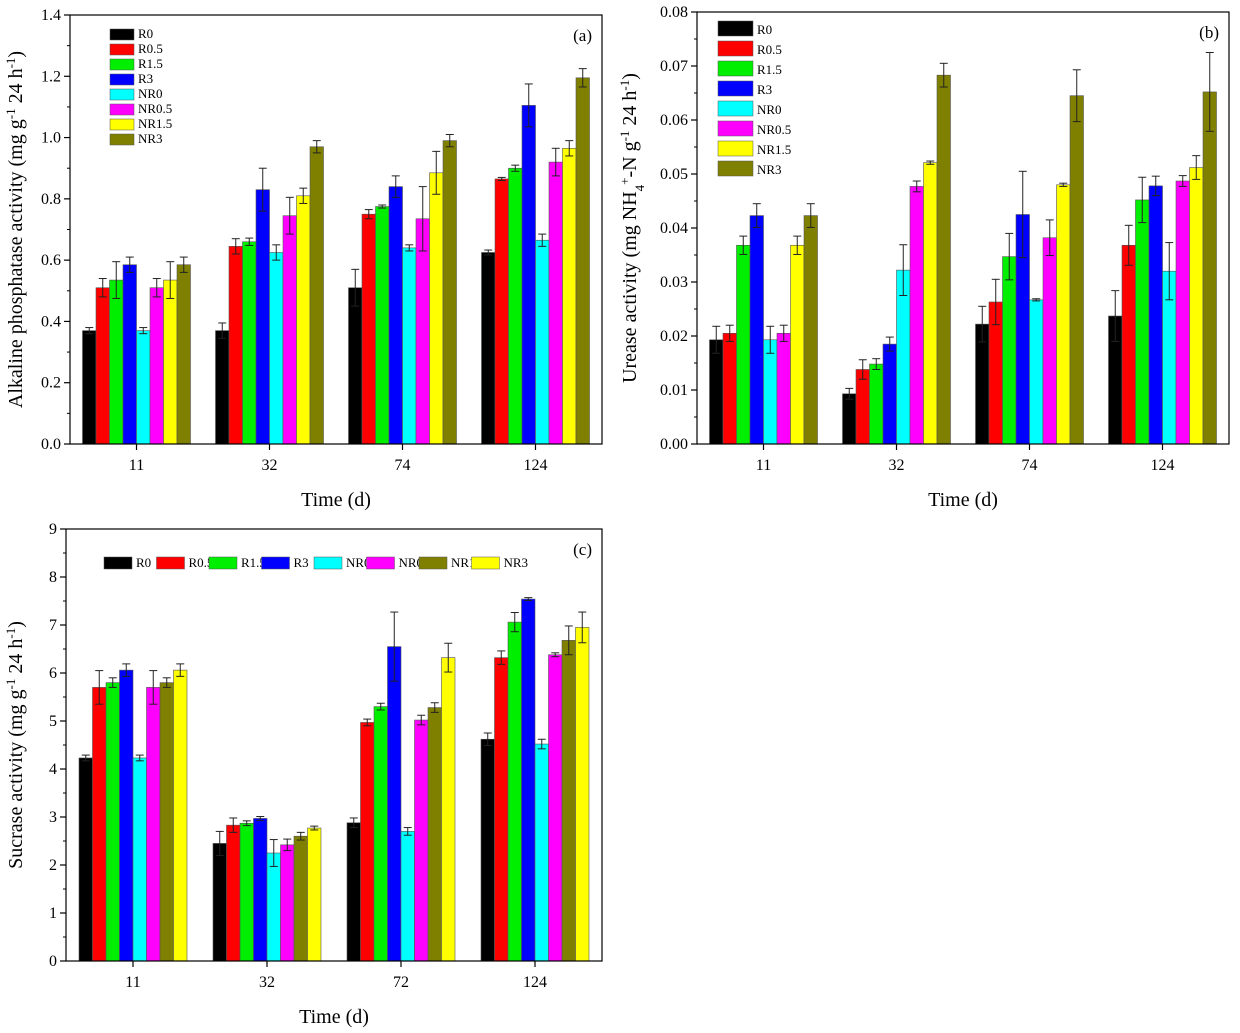 Image resolution: width=1240 pixels, height=1033 pixels. I want to click on panel-label: (a), so click(582, 35).